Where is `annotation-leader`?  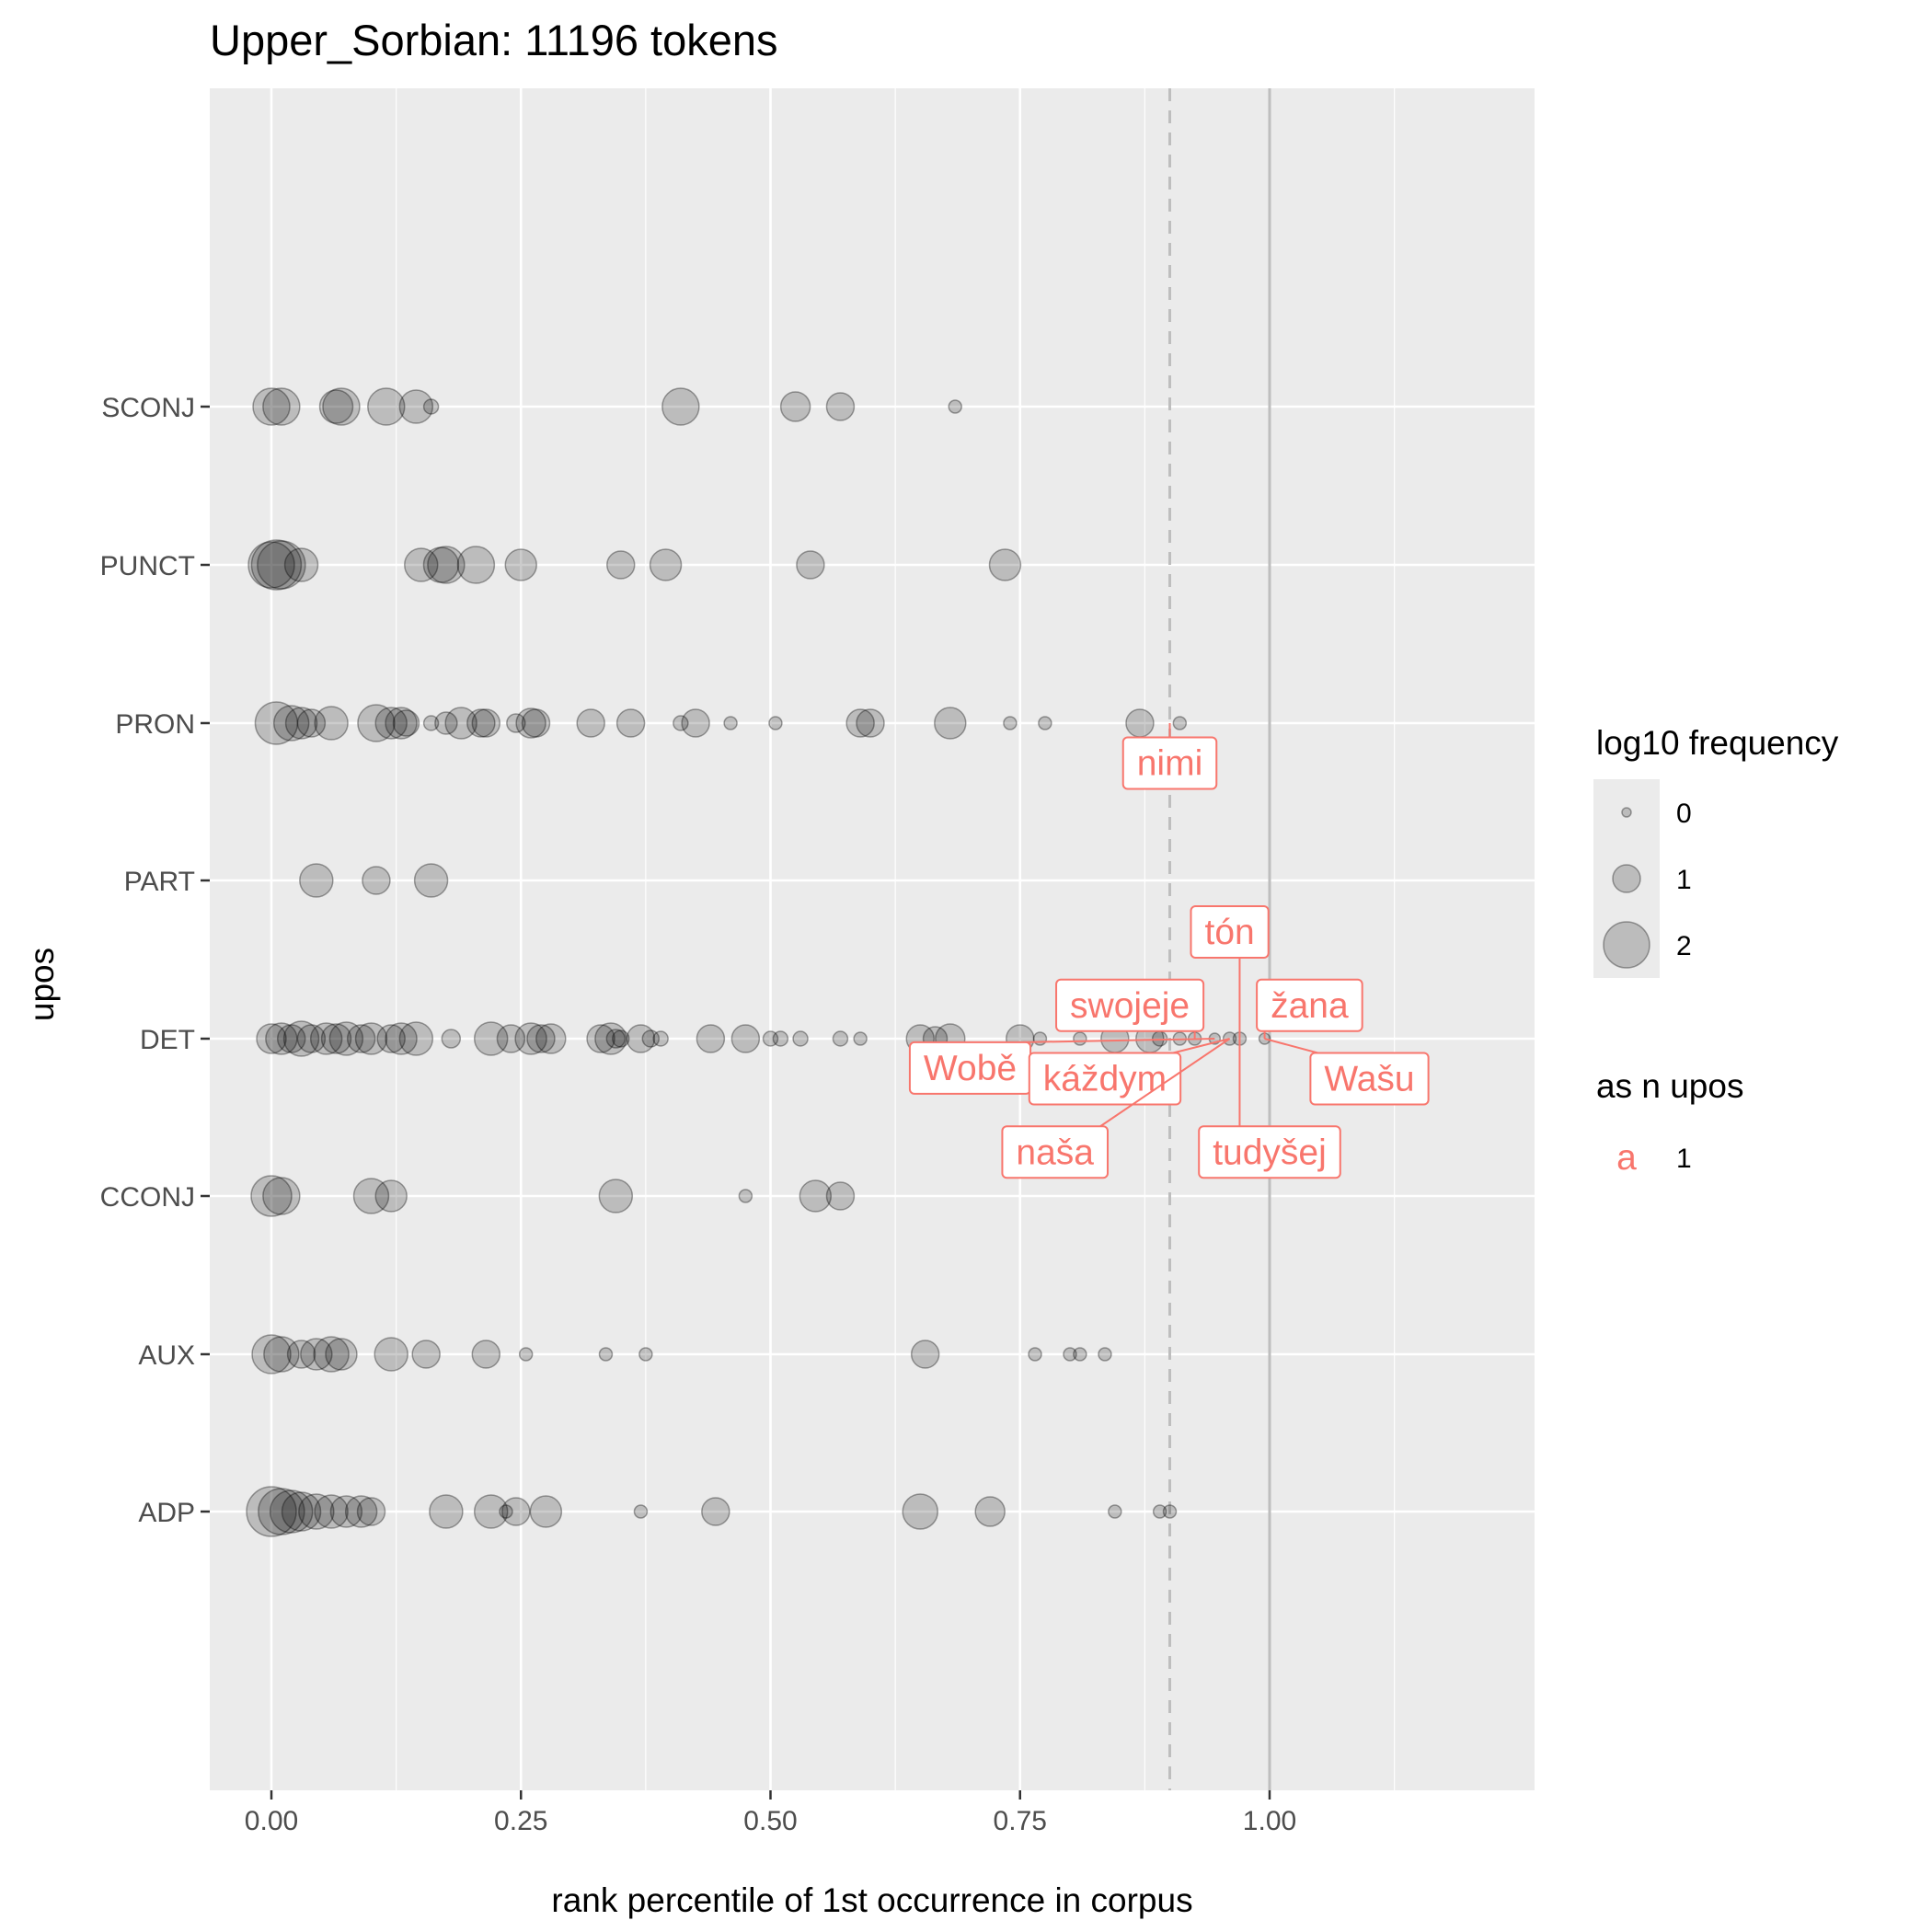
annotation-leader is located at coordinates (1119, 1040).